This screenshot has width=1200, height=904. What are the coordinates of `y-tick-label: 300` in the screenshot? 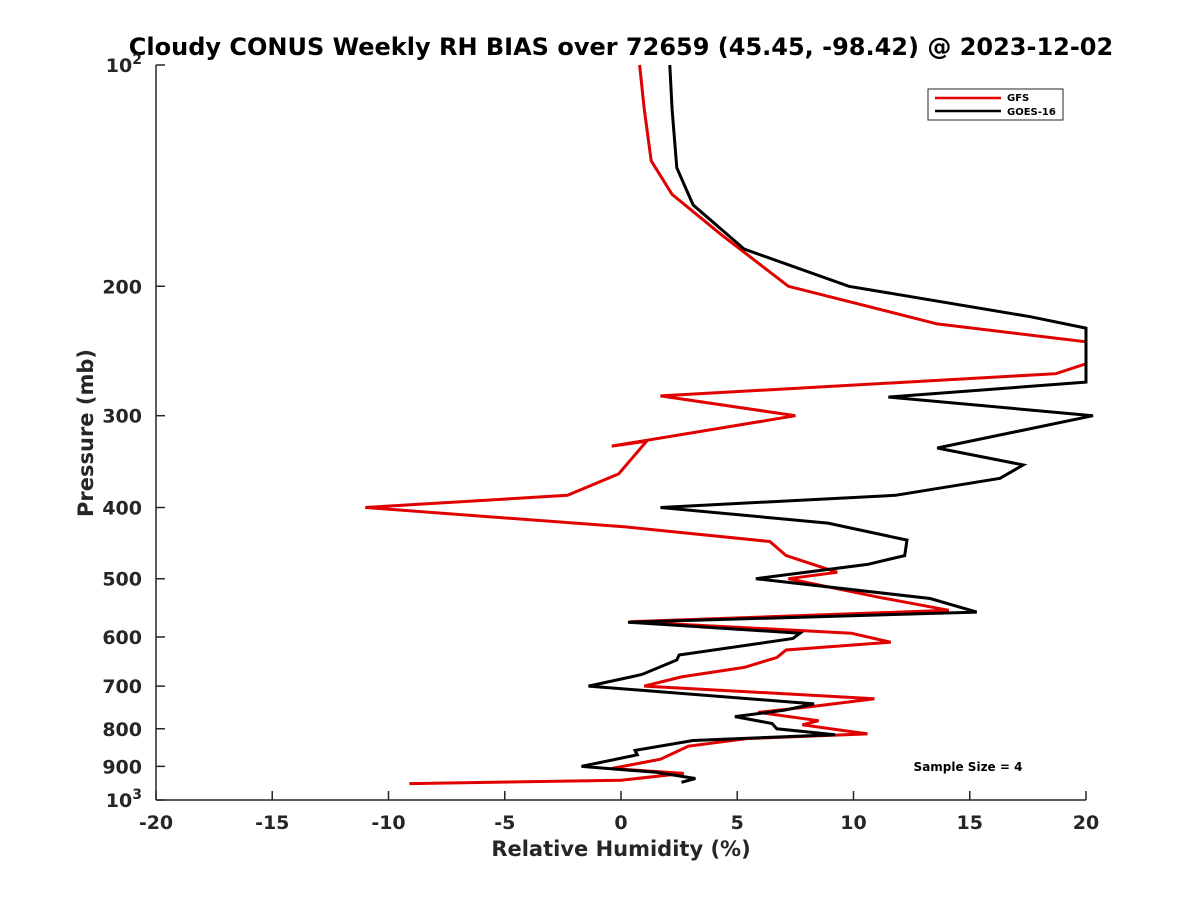 It's located at (122, 417).